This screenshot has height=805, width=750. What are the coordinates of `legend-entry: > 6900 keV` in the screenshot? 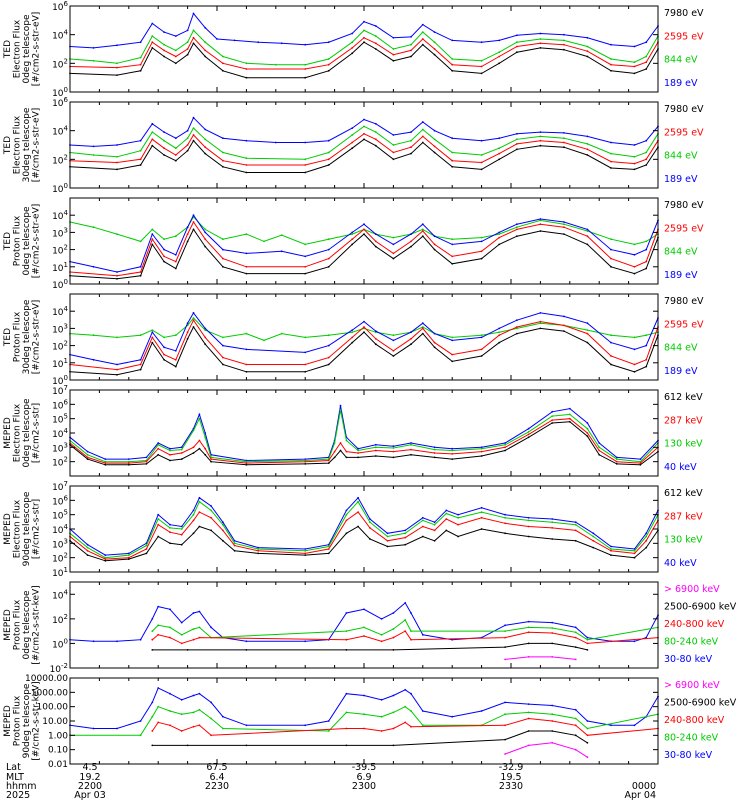 It's located at (692, 685).